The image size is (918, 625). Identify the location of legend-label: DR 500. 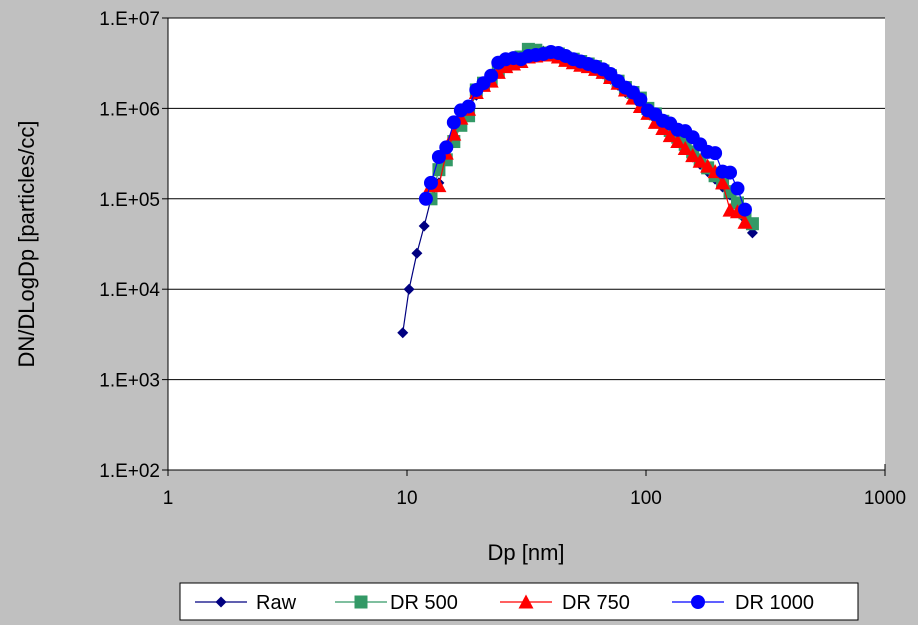
(424, 603).